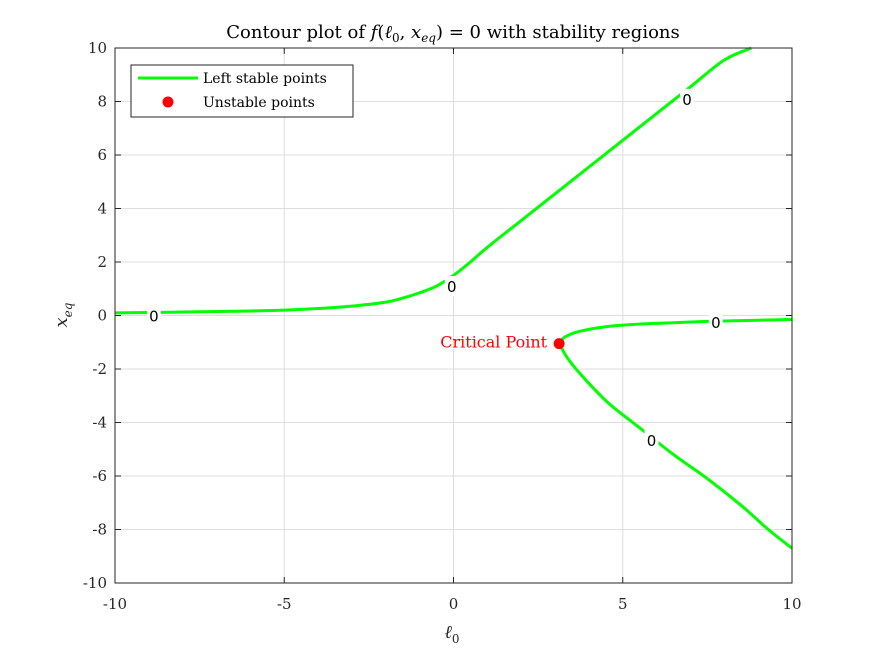  Describe the element at coordinates (115, 604) in the screenshot. I see `x-tick-label: -10` at that location.